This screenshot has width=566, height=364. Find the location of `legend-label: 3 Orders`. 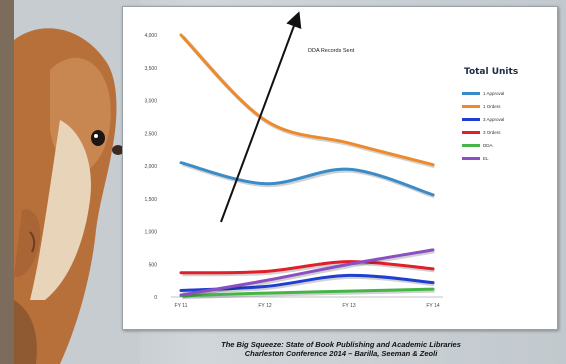

legend-label: 3 Orders is located at coordinates (492, 132).